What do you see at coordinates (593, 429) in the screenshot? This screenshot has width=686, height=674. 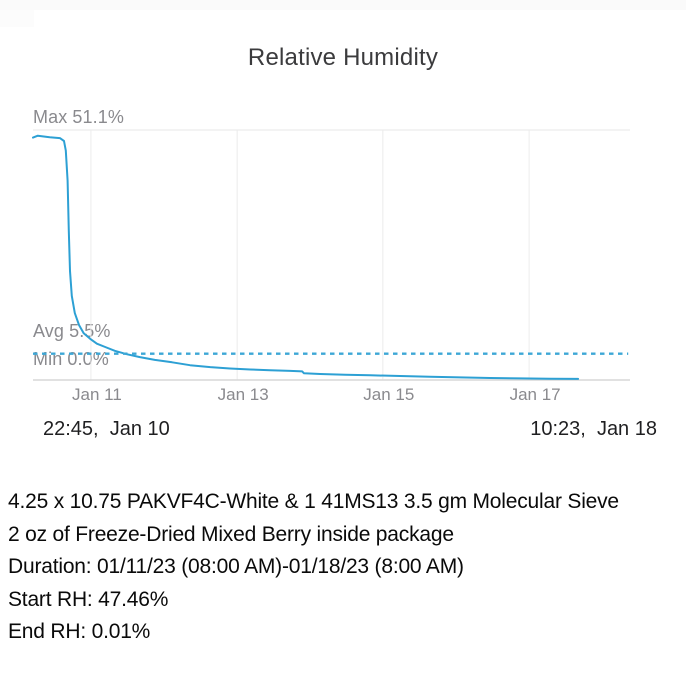 I see `range-end-timestamp: 10:23, Jan 18` at bounding box center [593, 429].